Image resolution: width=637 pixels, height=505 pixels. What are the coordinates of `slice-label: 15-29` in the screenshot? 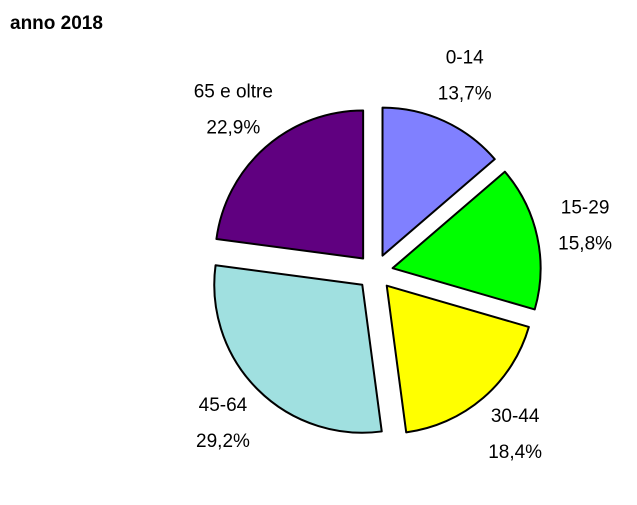 It's located at (585, 207).